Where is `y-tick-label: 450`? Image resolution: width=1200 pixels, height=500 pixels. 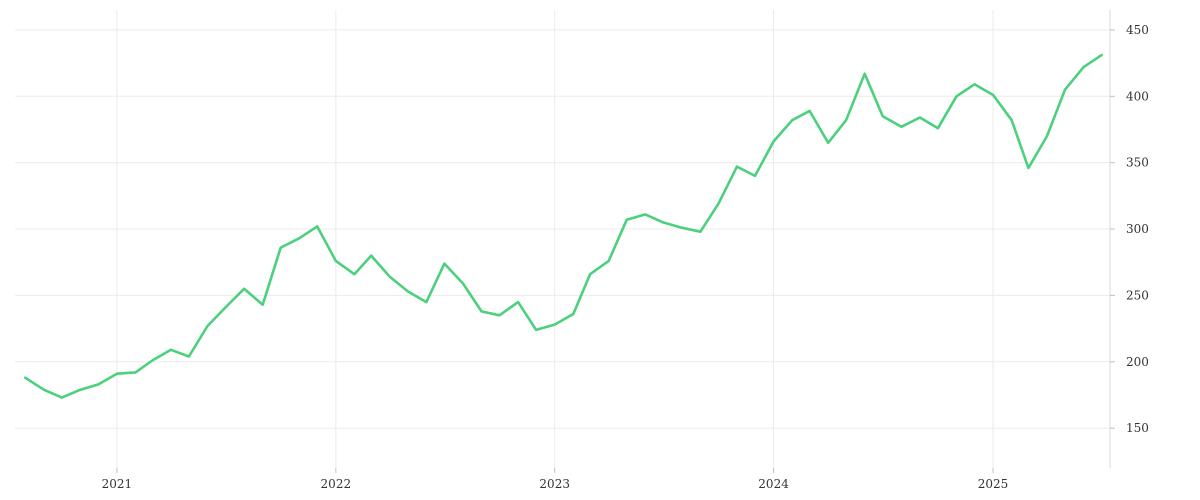
y-tick-label: 450 is located at coordinates (1137, 30).